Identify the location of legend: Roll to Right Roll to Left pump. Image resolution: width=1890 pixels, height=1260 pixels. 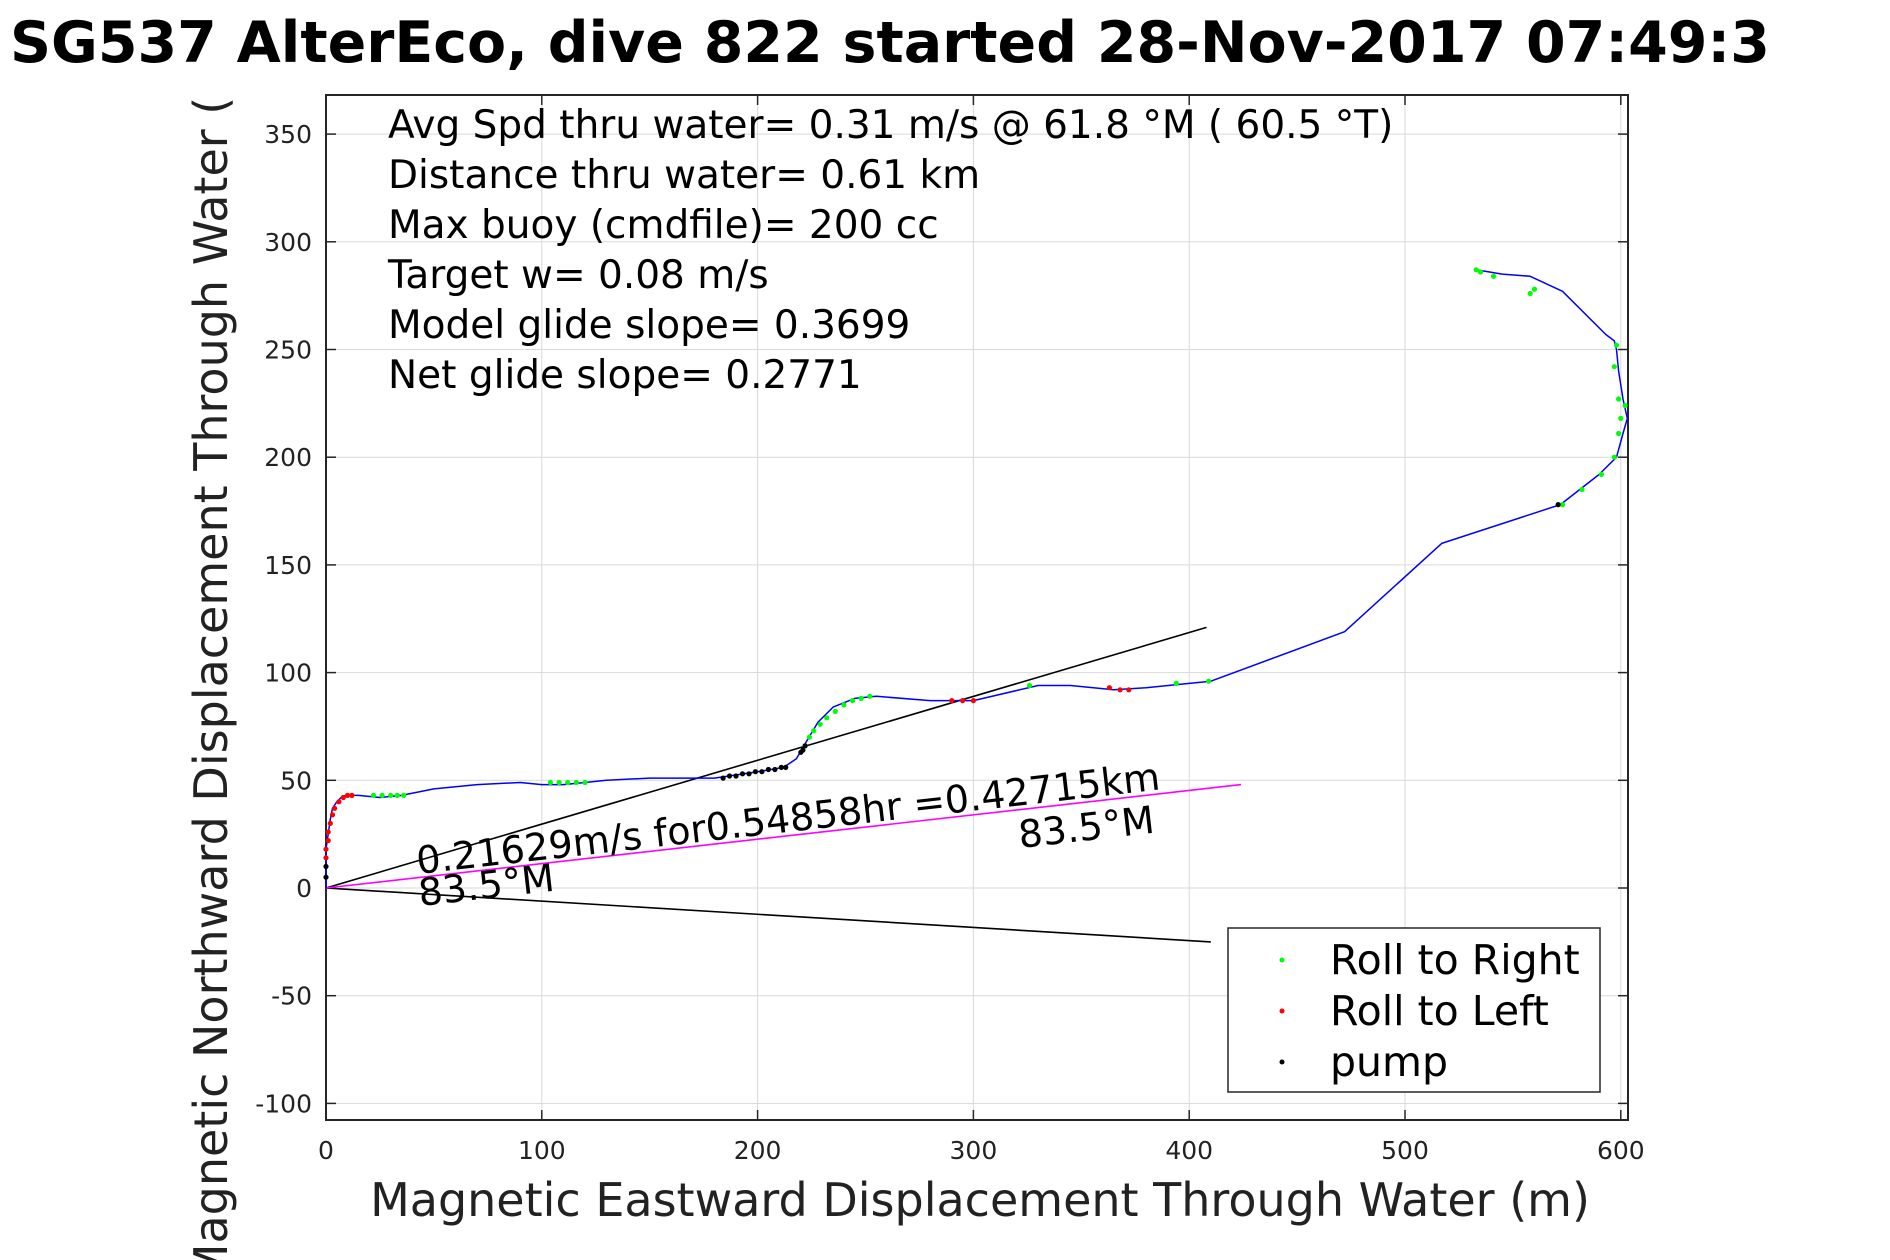
(1414, 1010).